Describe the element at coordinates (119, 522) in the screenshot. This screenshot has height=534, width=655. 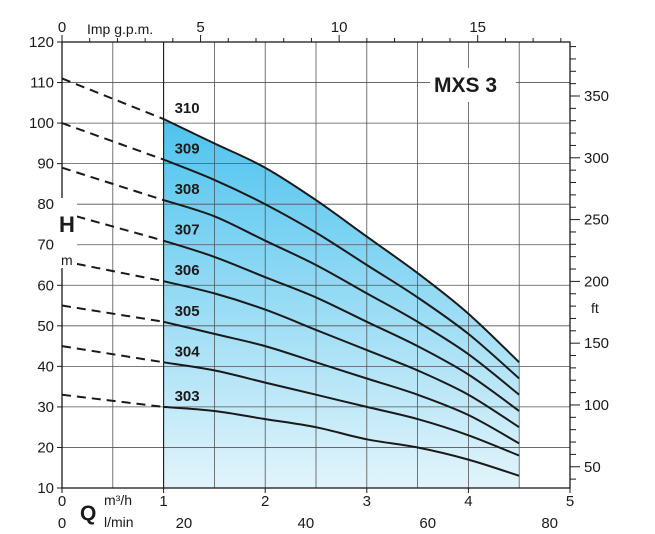
I see `x-axis-unit-lmin: l/min` at that location.